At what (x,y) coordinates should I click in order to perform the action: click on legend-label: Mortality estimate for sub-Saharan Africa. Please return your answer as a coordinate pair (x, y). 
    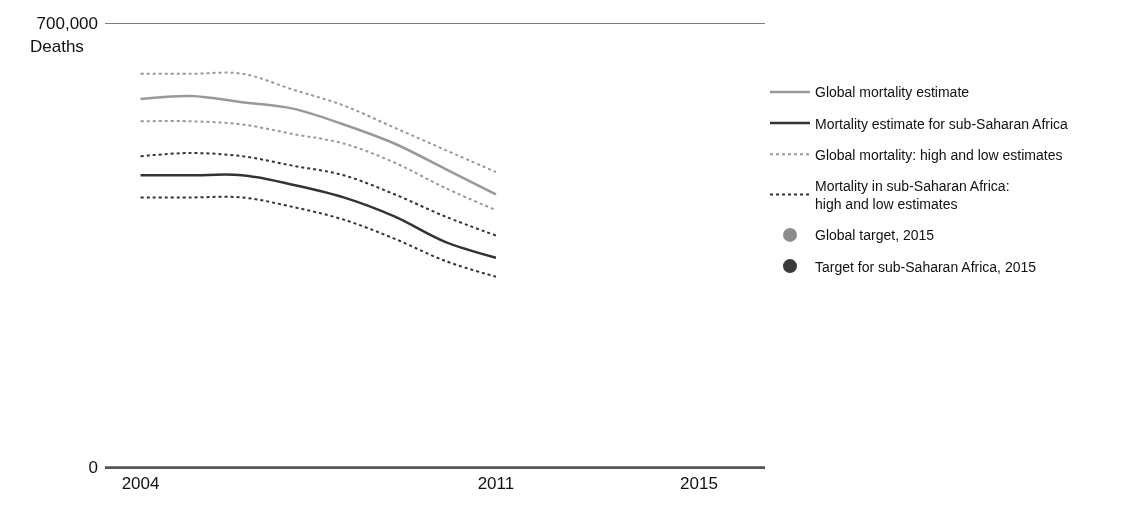
    Looking at the image, I should click on (942, 123).